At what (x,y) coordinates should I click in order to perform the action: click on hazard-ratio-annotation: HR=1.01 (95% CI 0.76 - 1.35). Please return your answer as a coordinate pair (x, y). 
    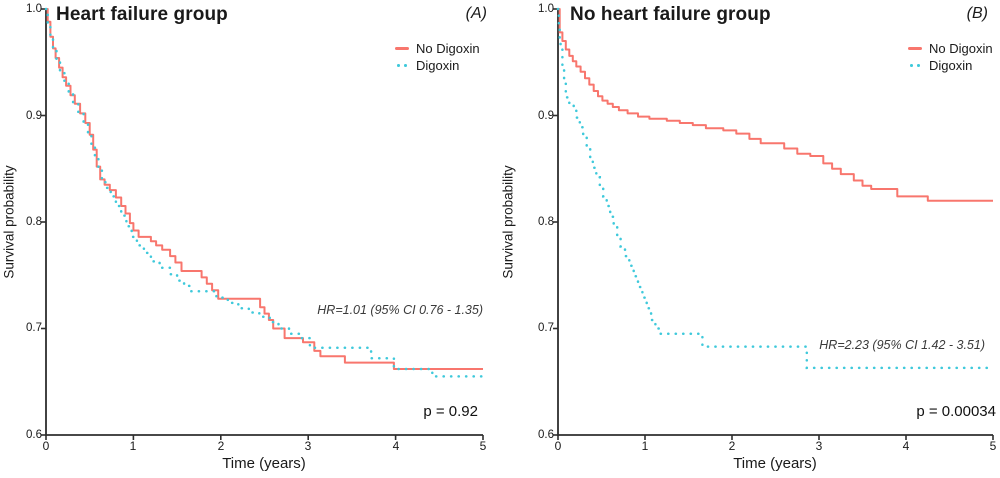
    Looking at the image, I should click on (400, 310).